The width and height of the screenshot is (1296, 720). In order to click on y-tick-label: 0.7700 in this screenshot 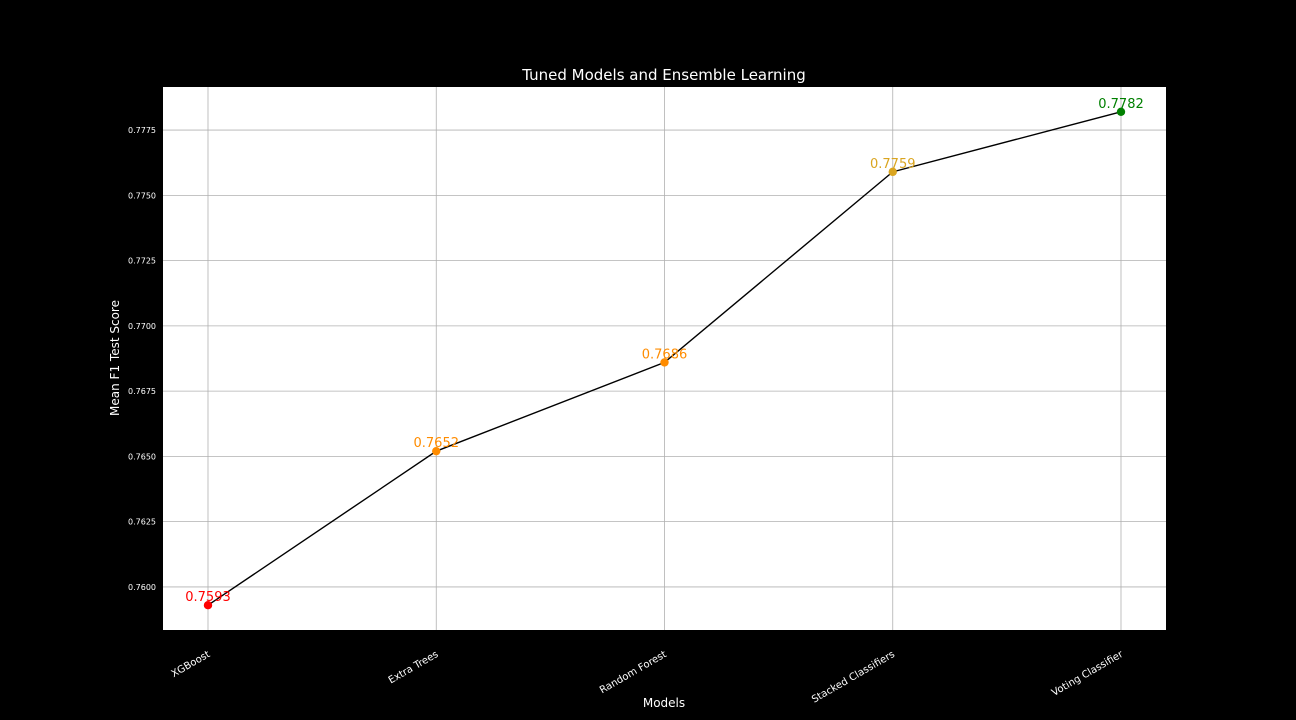, I will do `click(142, 326)`.